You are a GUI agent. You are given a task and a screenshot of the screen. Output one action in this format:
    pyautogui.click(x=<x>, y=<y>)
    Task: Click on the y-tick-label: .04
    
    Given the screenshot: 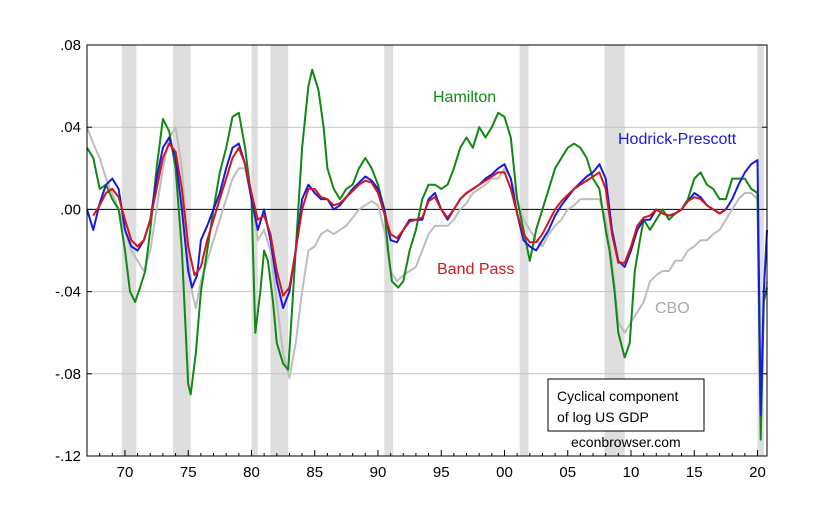 What is the action you would take?
    pyautogui.click(x=70, y=127)
    